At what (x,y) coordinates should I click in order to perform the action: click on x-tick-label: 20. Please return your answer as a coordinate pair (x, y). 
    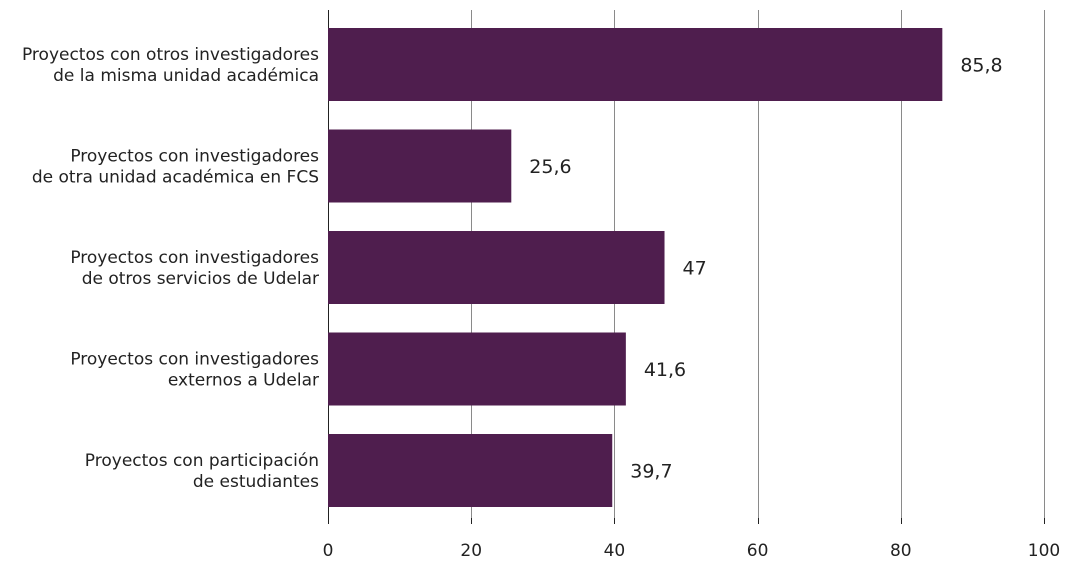
    Looking at the image, I should click on (471, 551).